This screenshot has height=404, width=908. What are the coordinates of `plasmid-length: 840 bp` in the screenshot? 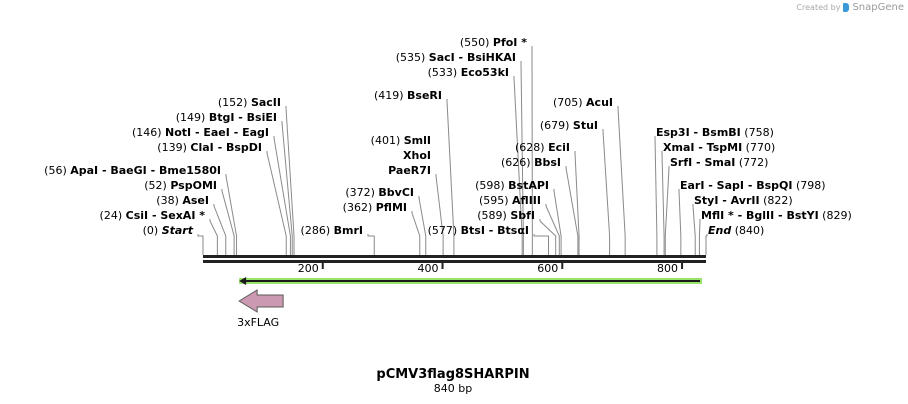 It's located at (453, 388).